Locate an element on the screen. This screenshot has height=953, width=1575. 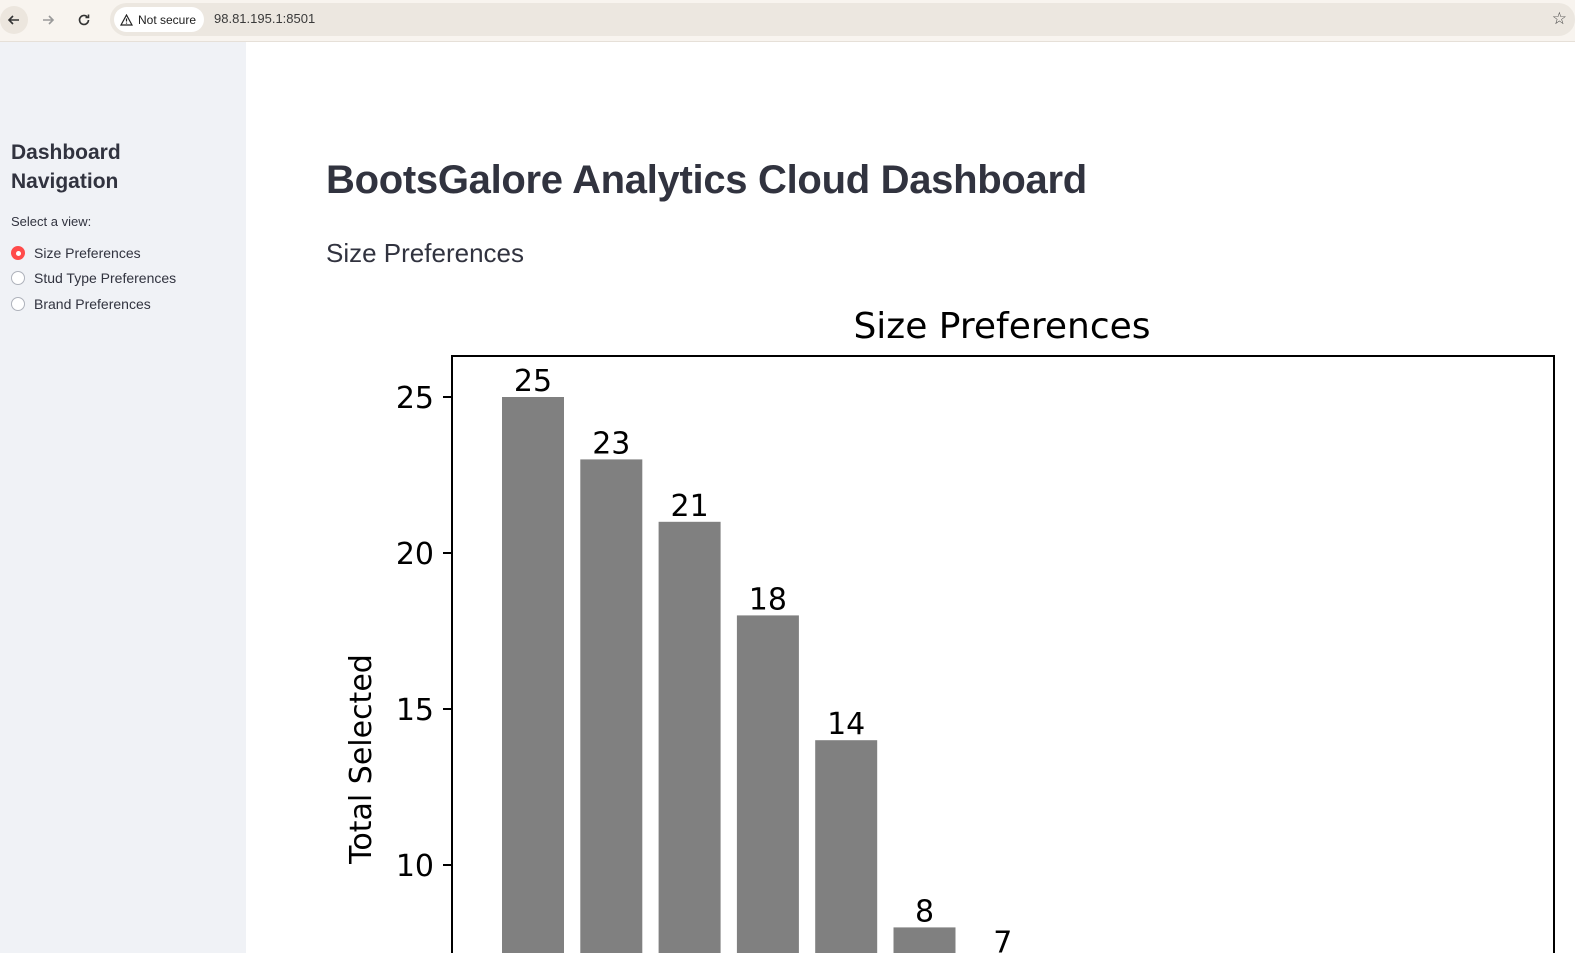
y-tick-label: 25 is located at coordinates (415, 398).